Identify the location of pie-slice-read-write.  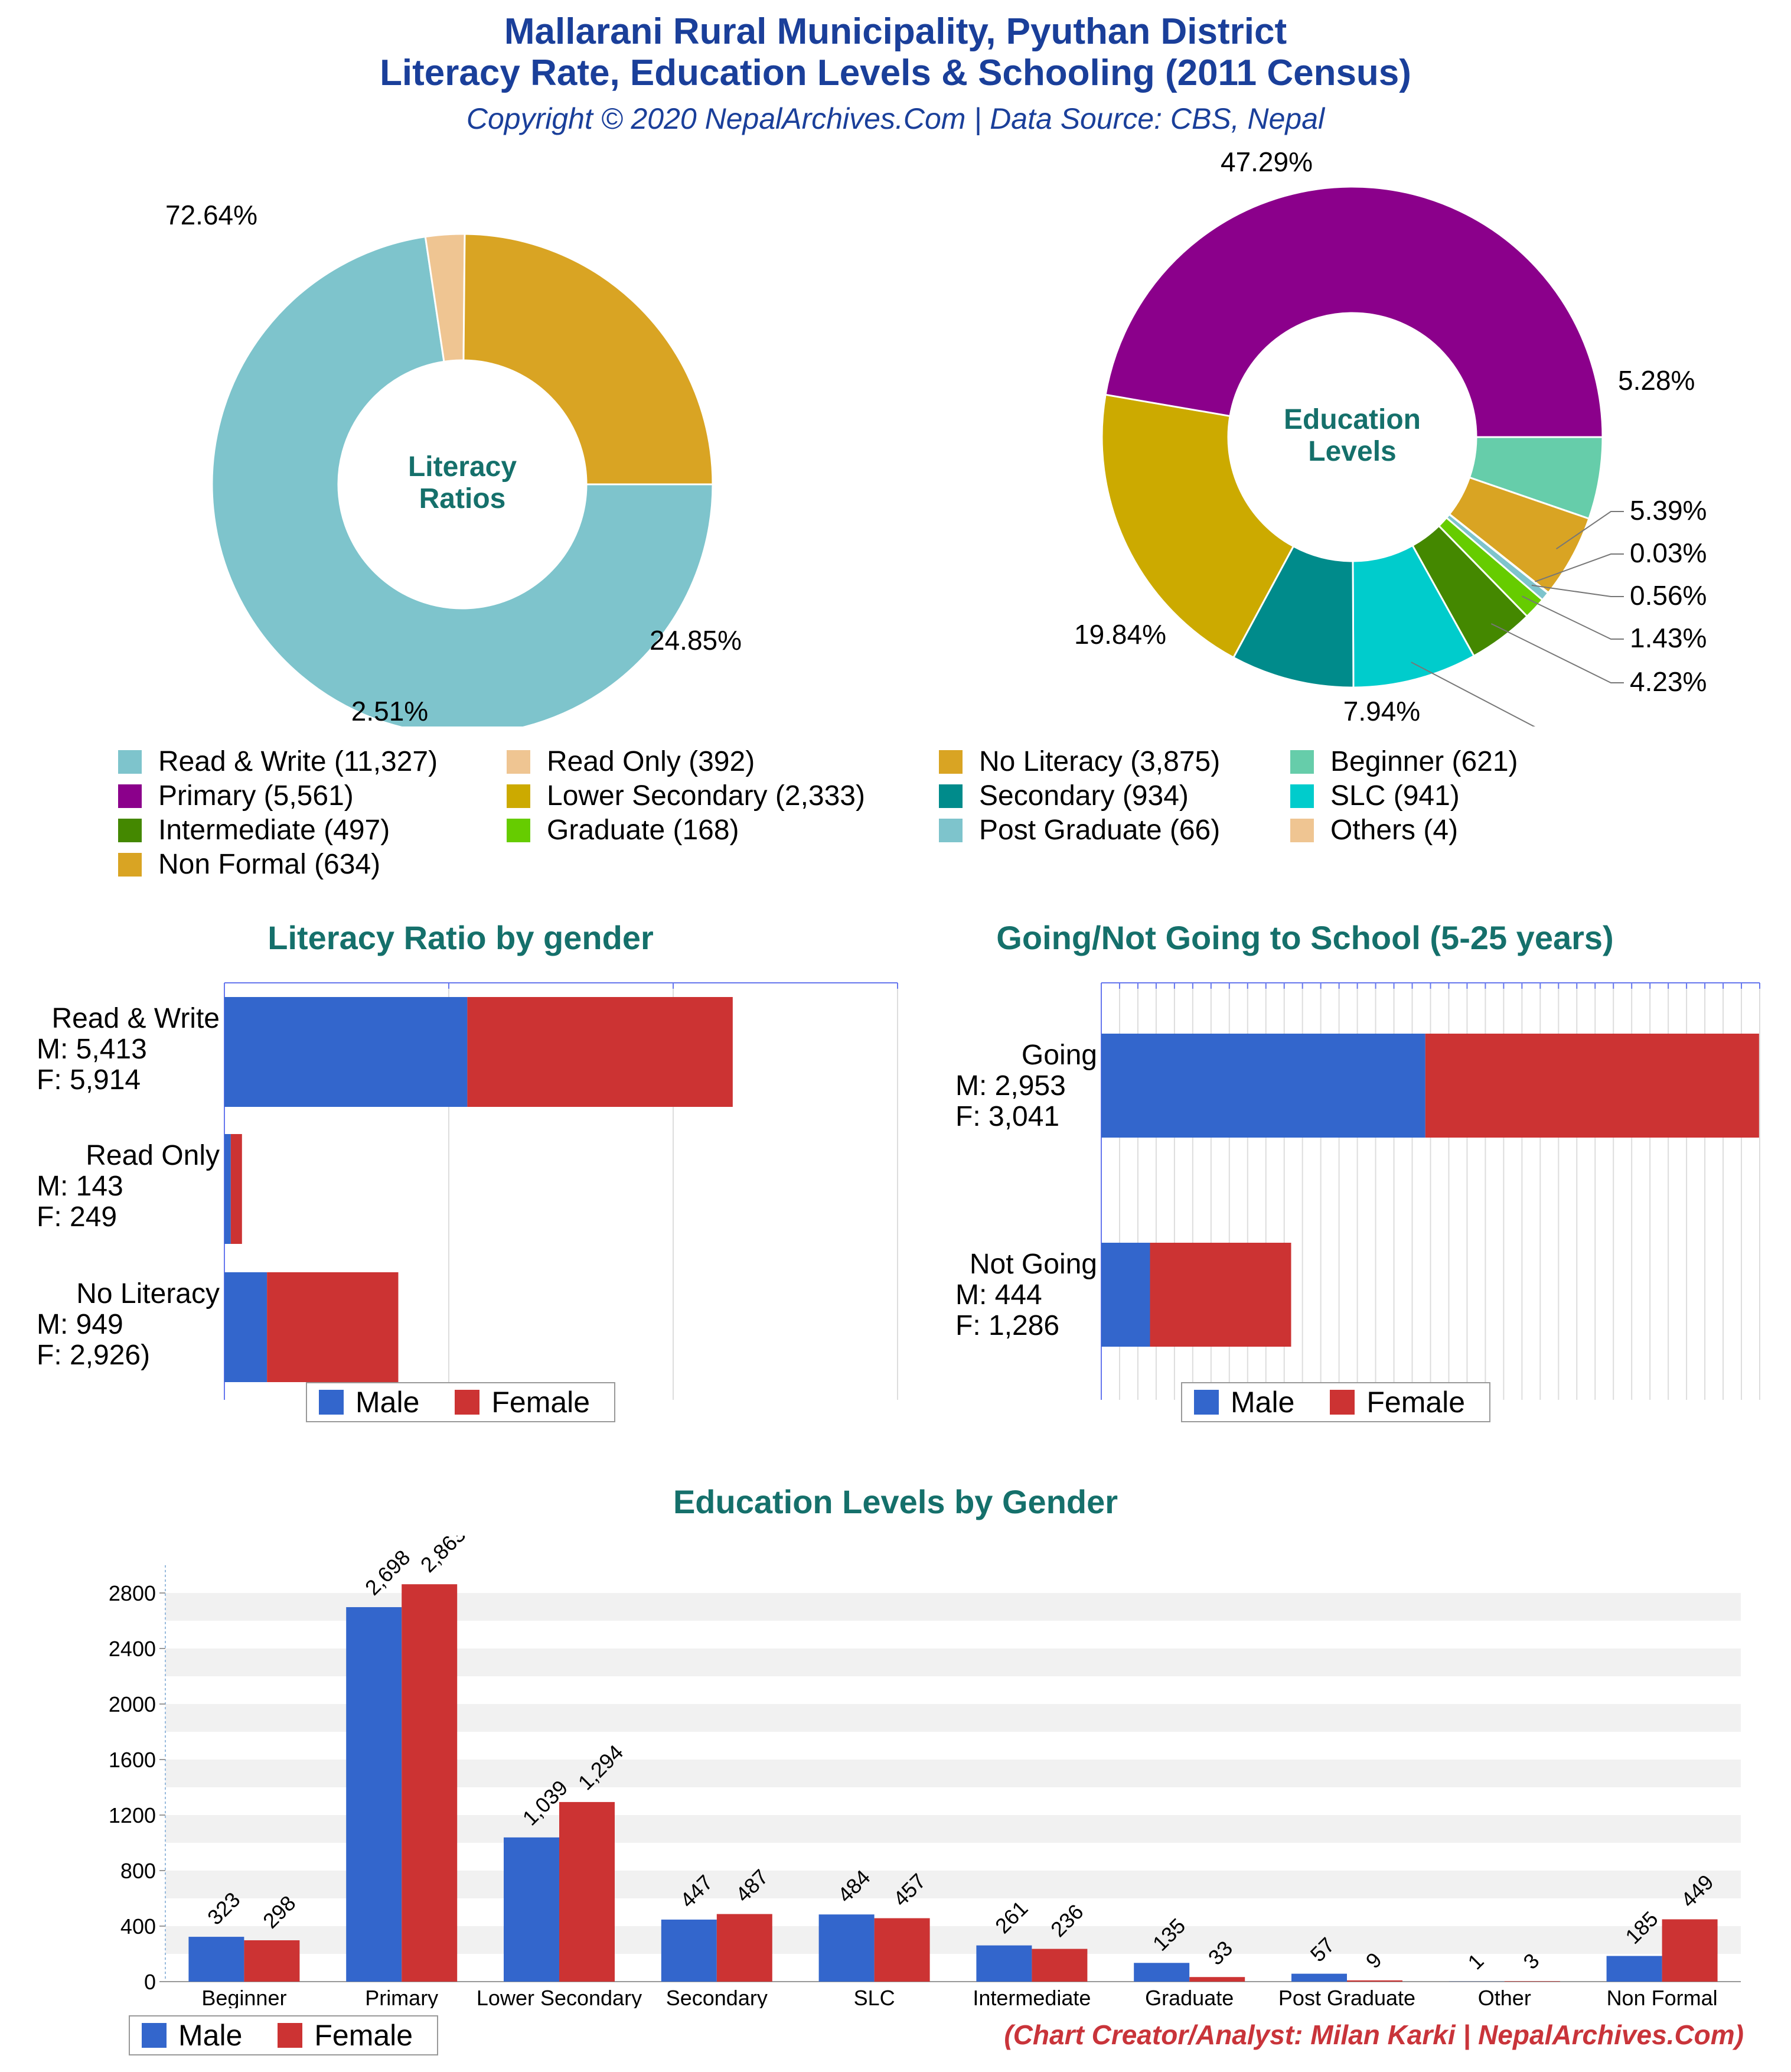
(462, 480).